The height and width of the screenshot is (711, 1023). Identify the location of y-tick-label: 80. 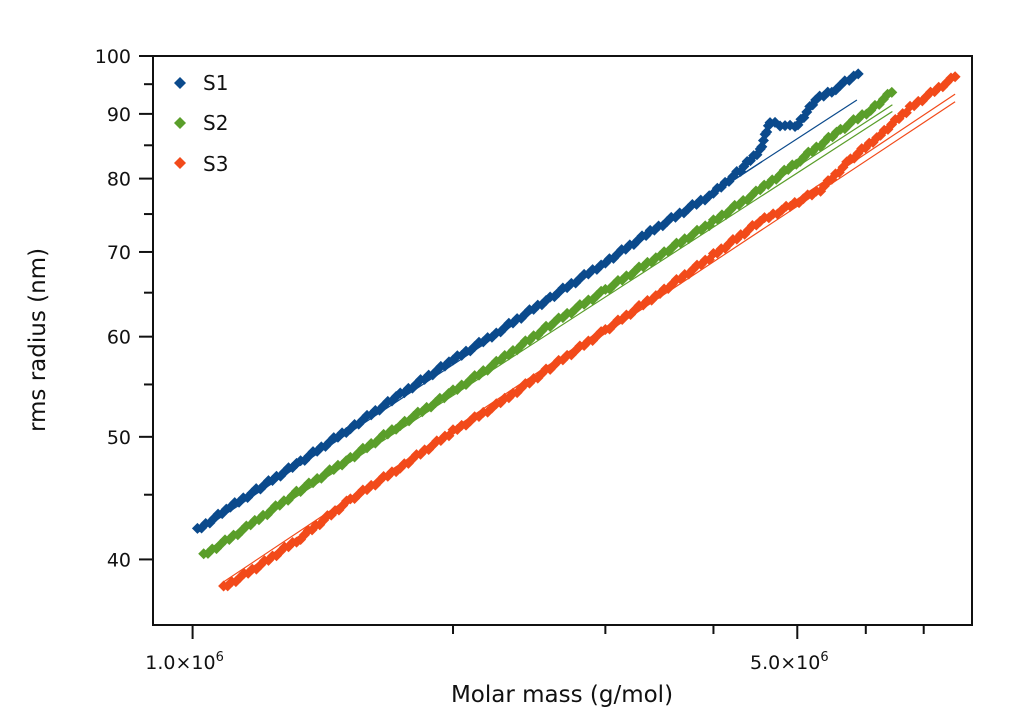
(119, 180).